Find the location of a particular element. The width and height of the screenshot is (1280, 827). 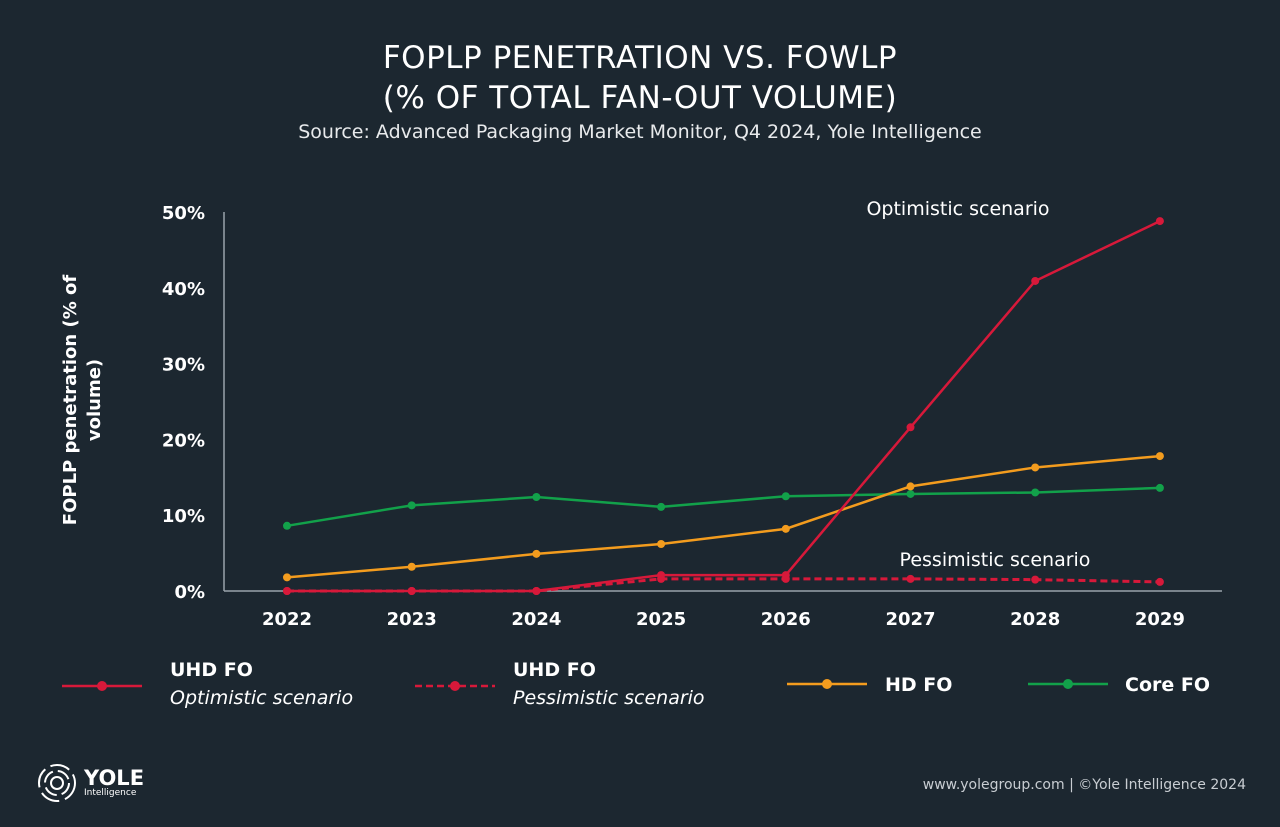

annotation-pessimistic: Pessimistic scenario is located at coordinates (995, 560).